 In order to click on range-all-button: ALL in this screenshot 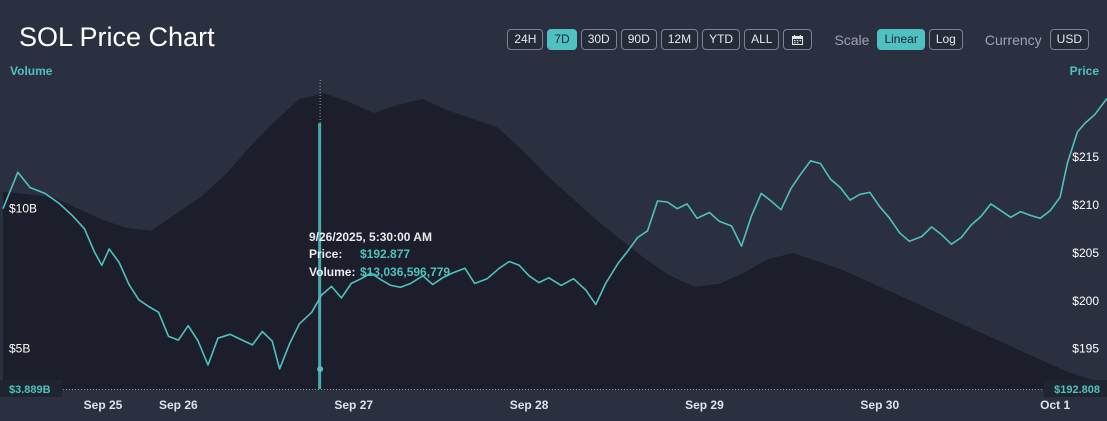, I will do `click(762, 39)`.